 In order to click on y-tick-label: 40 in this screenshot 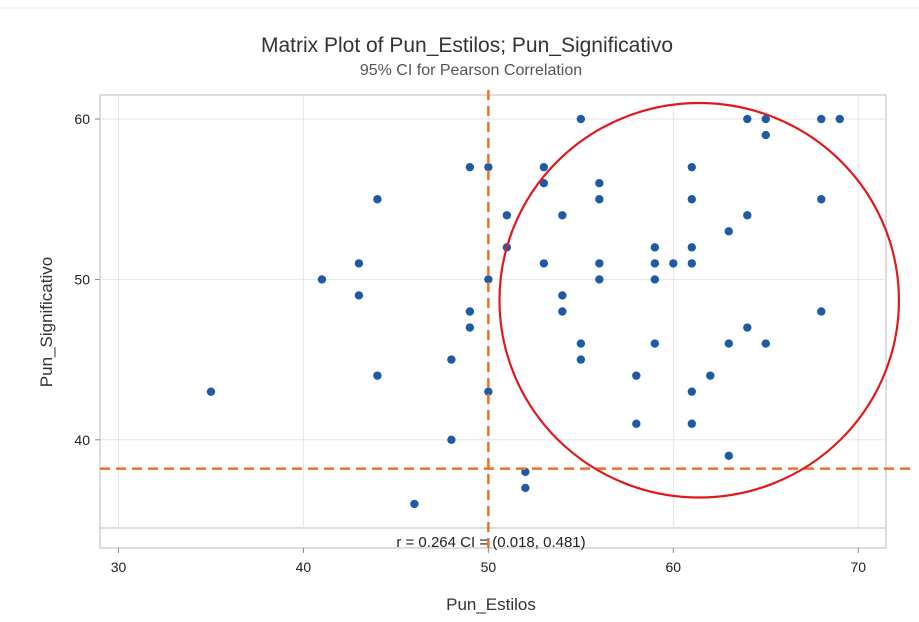, I will do `click(82, 440)`.